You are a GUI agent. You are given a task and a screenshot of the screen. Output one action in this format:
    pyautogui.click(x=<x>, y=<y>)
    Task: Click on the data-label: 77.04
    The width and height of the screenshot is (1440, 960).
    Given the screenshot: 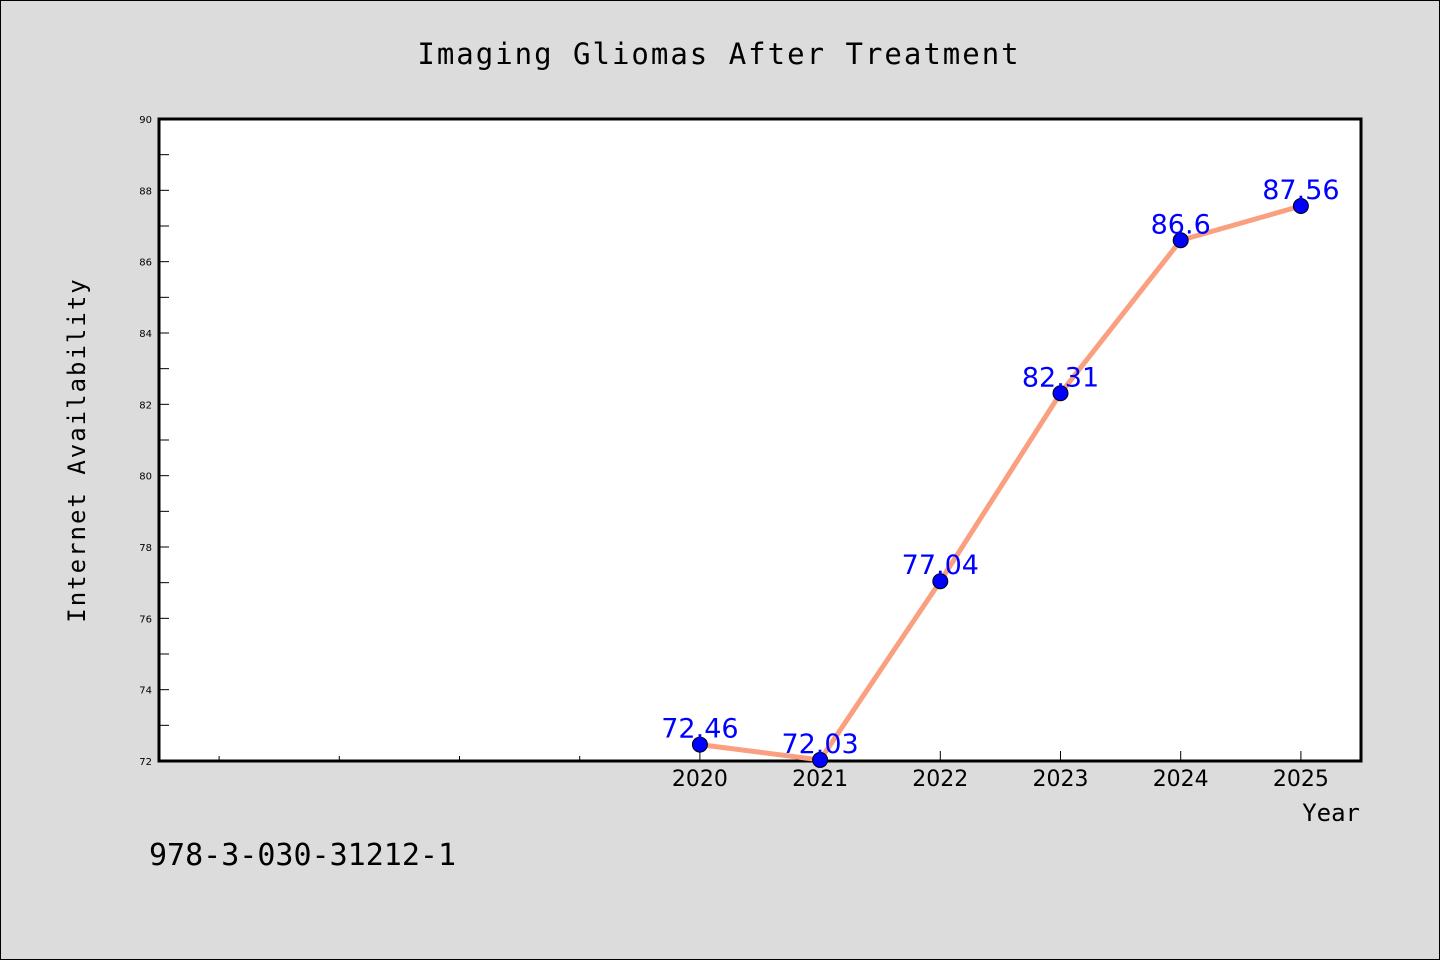 What is the action you would take?
    pyautogui.click(x=940, y=565)
    